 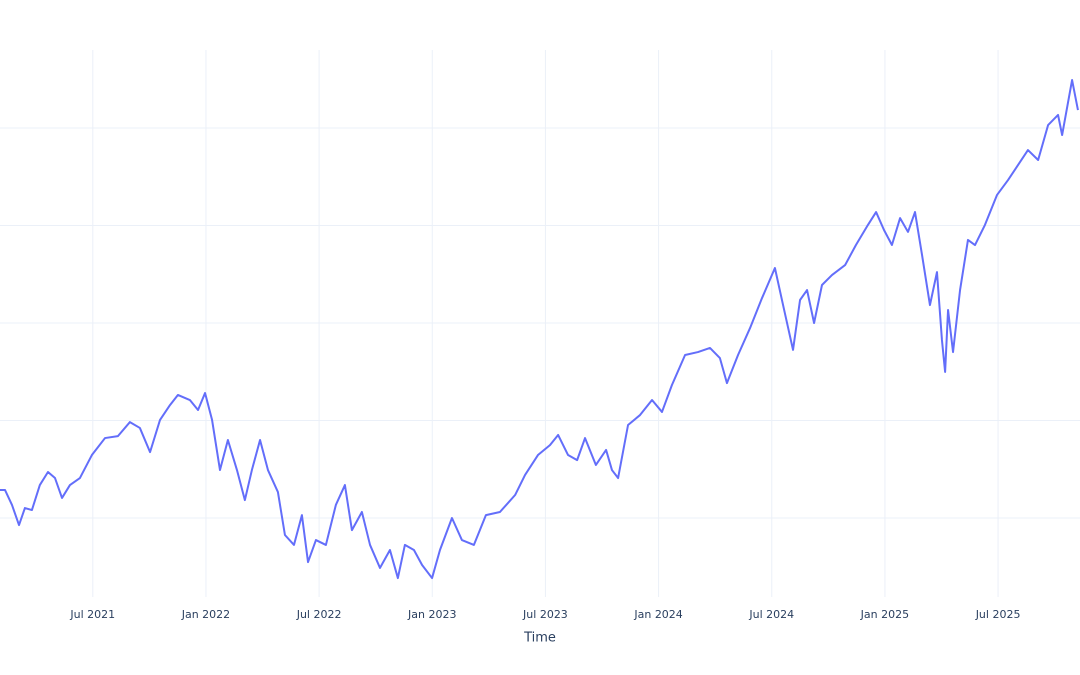 What do you see at coordinates (998, 614) in the screenshot?
I see `x-tick-label: Jul 2025` at bounding box center [998, 614].